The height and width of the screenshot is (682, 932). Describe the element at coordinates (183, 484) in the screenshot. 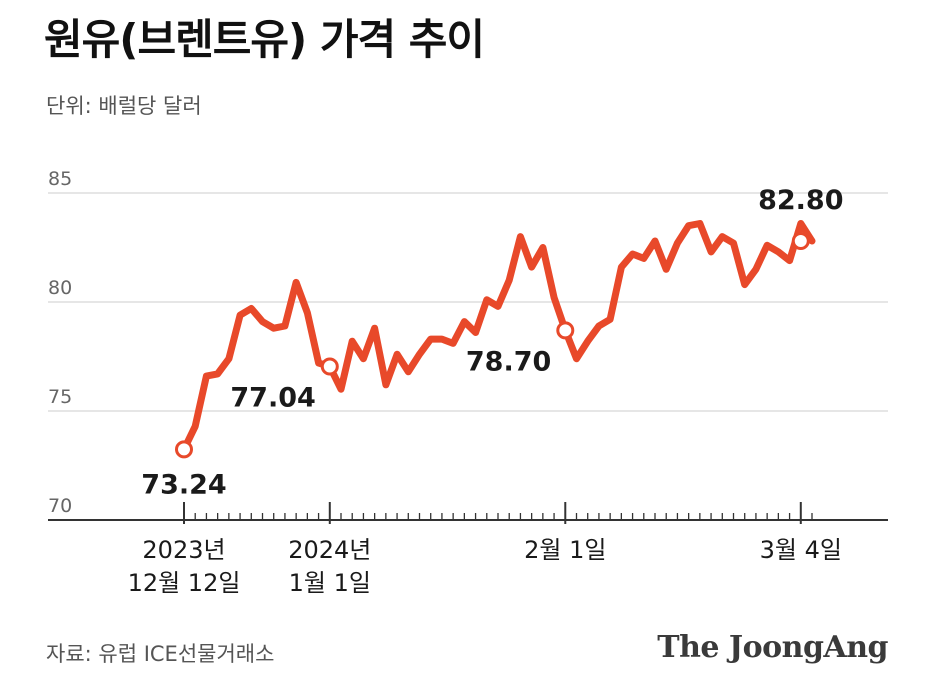

I see `data-label: 73.24` at that location.